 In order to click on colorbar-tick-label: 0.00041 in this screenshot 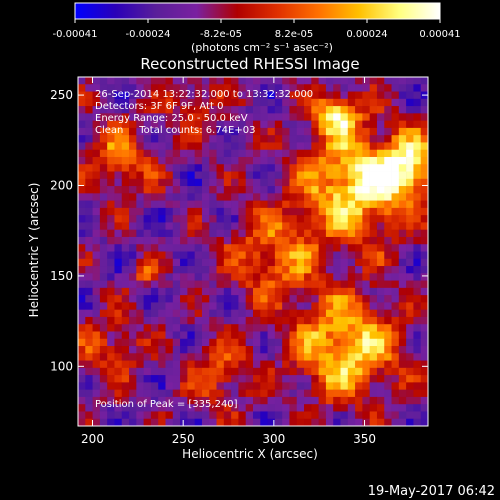, I will do `click(439, 34)`.